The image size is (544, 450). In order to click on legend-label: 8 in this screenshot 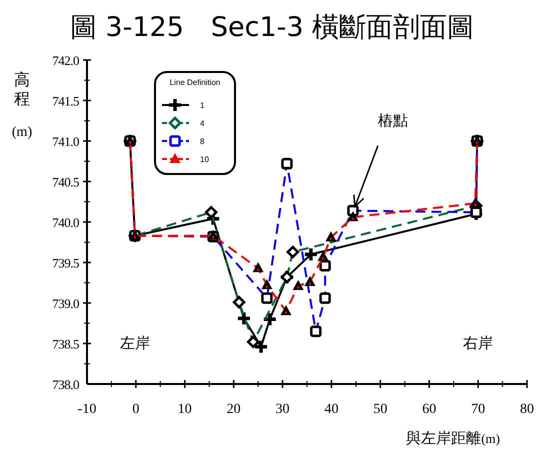, I will do `click(202, 141)`.